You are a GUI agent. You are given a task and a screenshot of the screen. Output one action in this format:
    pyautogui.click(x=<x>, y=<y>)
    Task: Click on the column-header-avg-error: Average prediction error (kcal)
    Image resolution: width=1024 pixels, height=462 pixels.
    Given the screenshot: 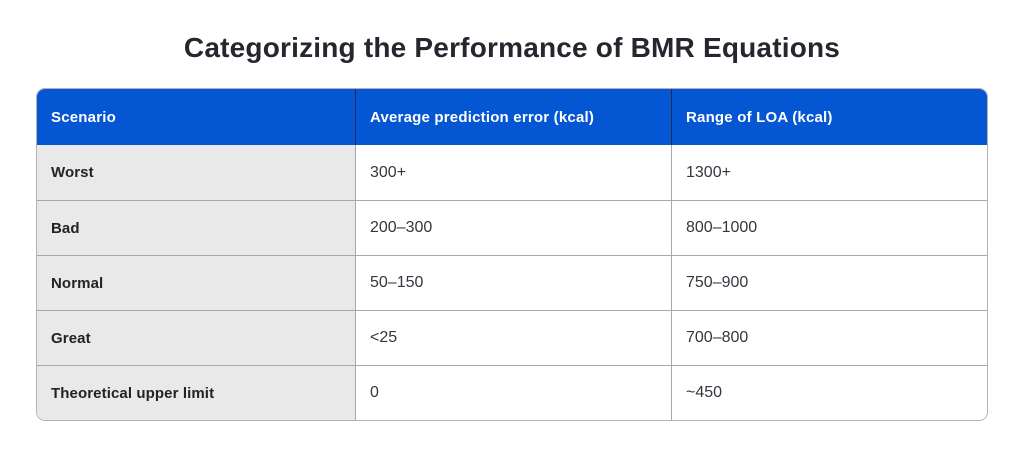 What is the action you would take?
    pyautogui.click(x=513, y=117)
    